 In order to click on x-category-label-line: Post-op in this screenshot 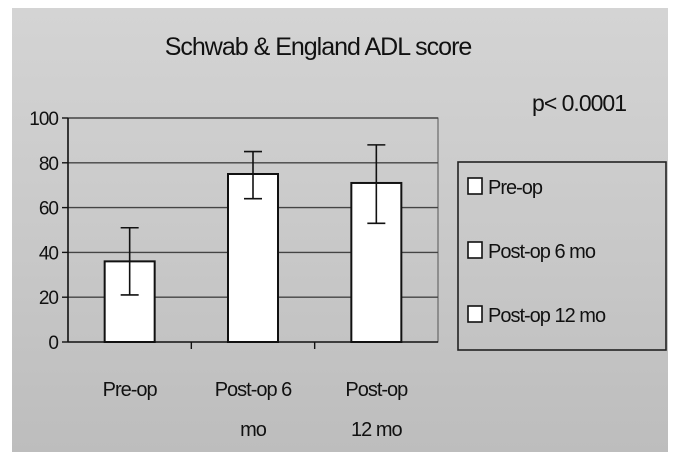, I will do `click(376, 390)`.